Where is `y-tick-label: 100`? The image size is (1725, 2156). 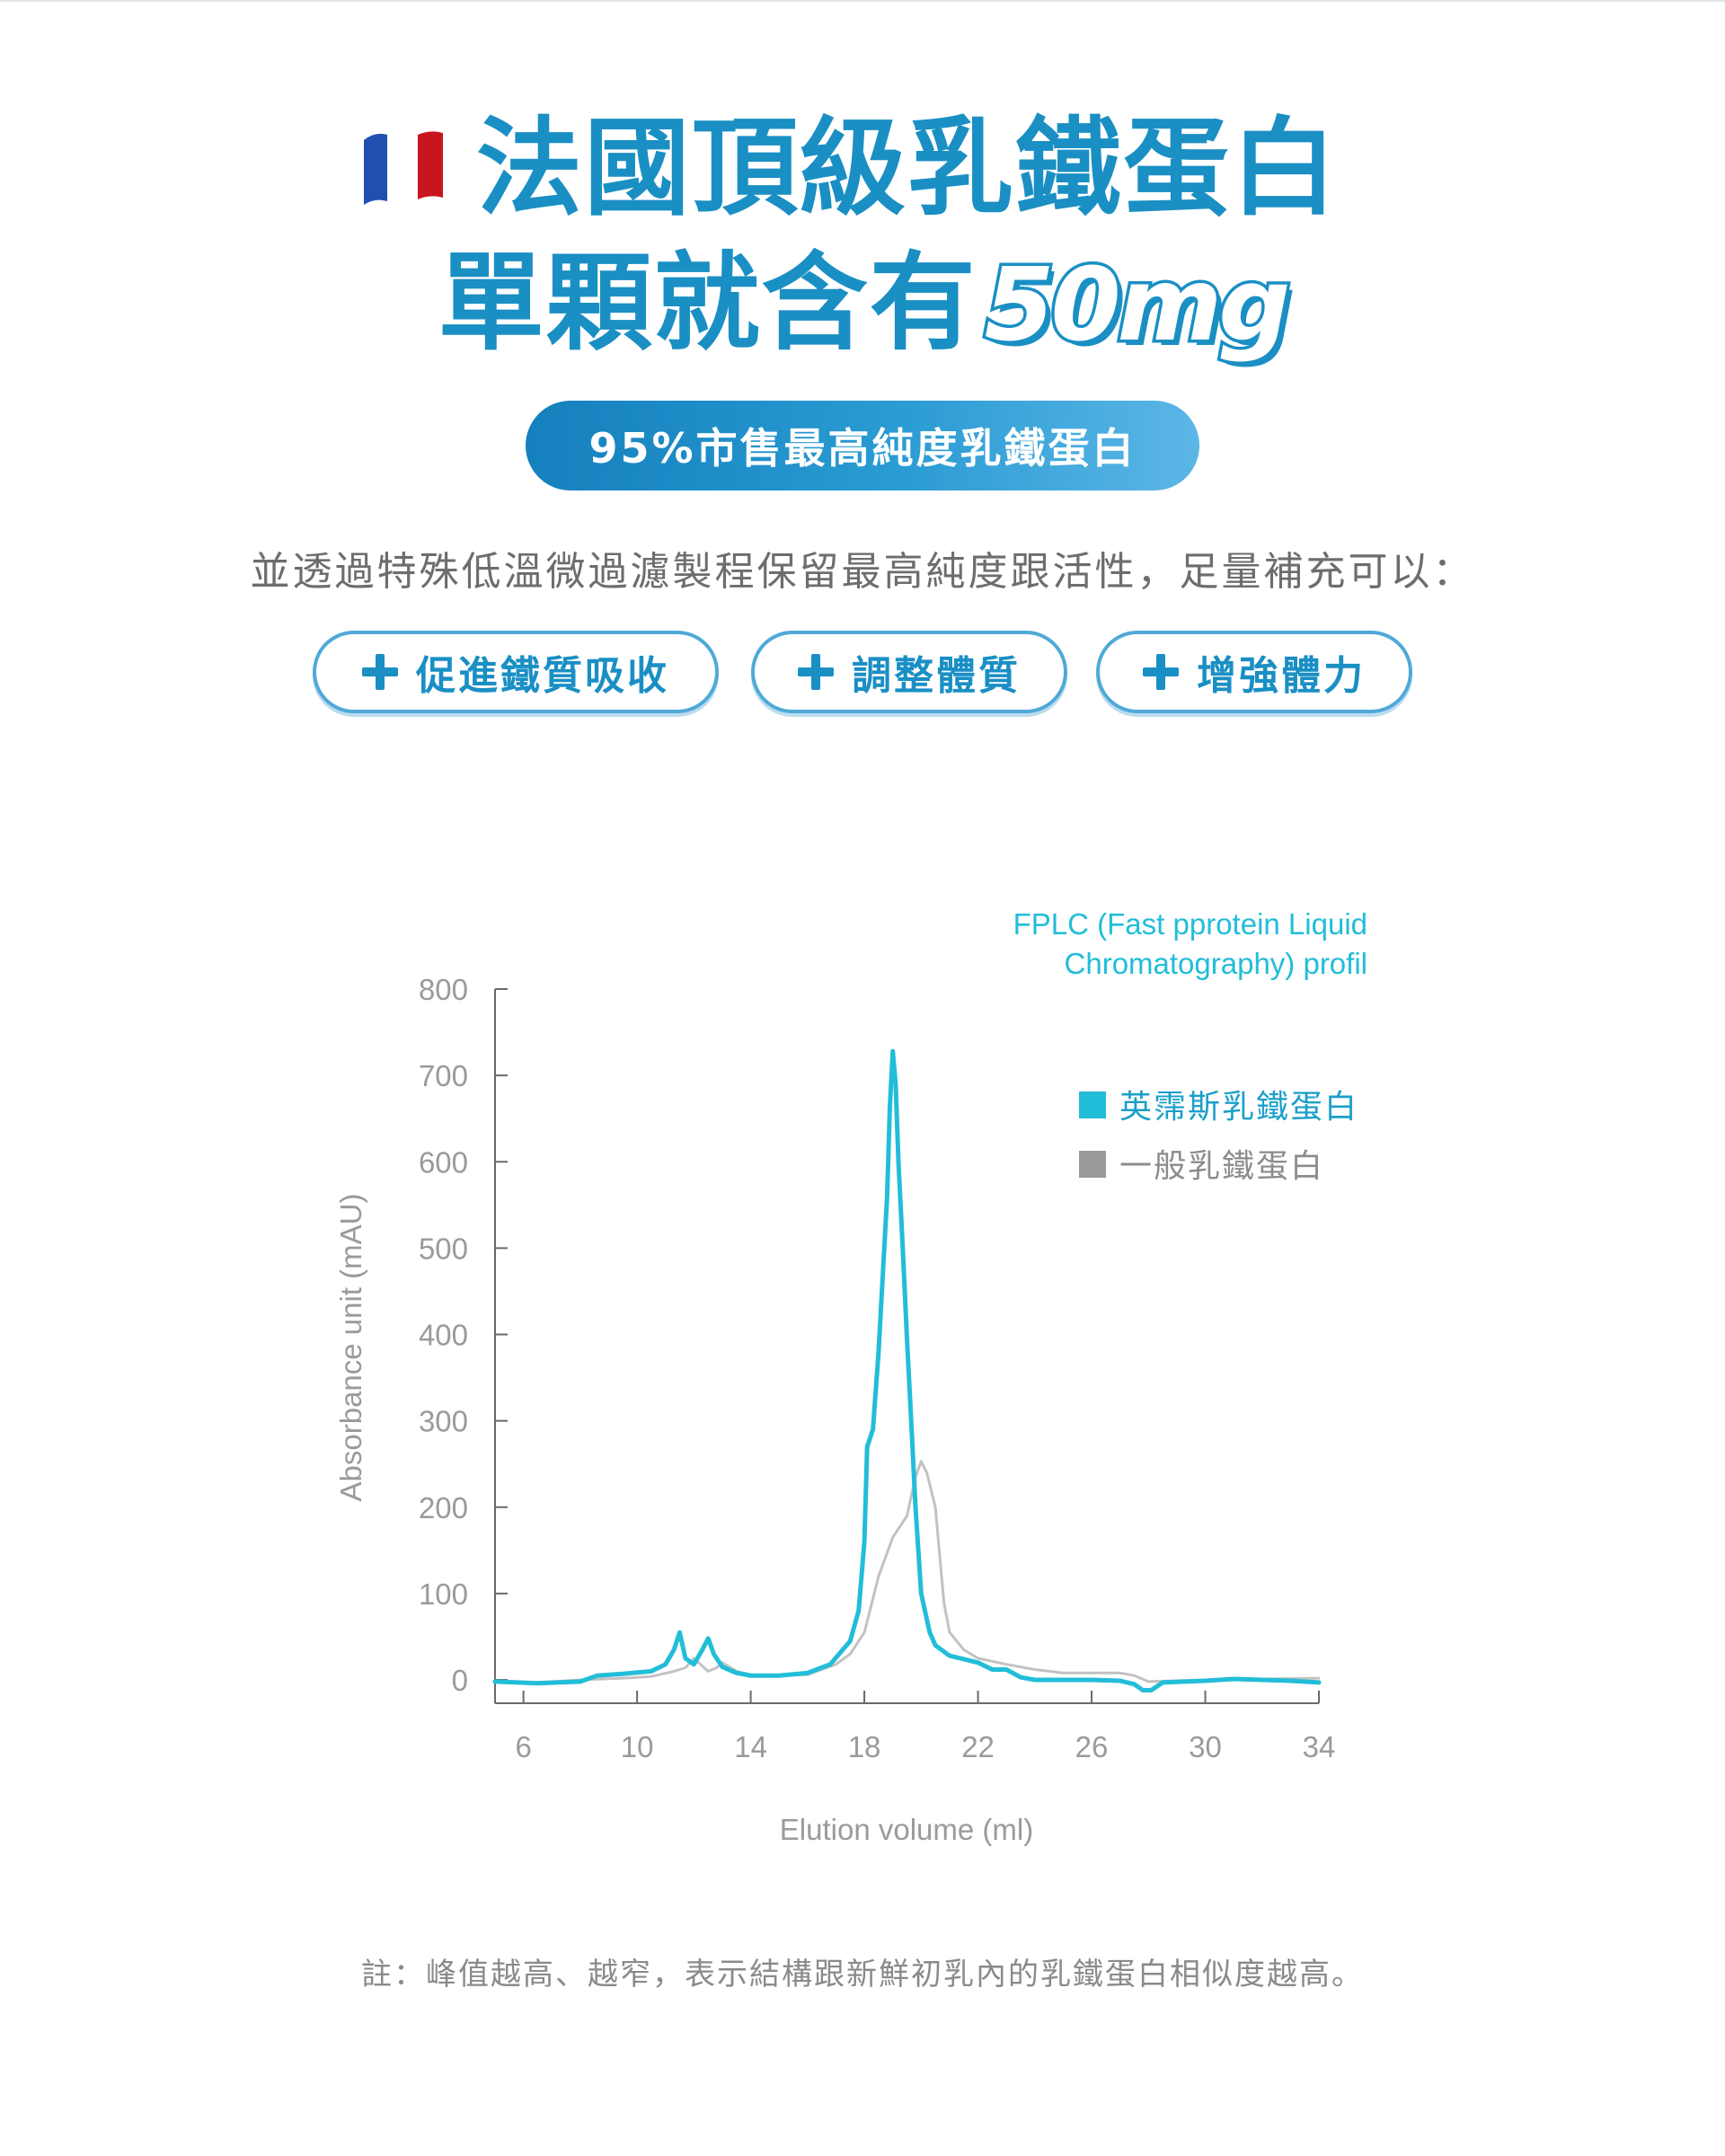 y-tick-label: 100 is located at coordinates (443, 1594).